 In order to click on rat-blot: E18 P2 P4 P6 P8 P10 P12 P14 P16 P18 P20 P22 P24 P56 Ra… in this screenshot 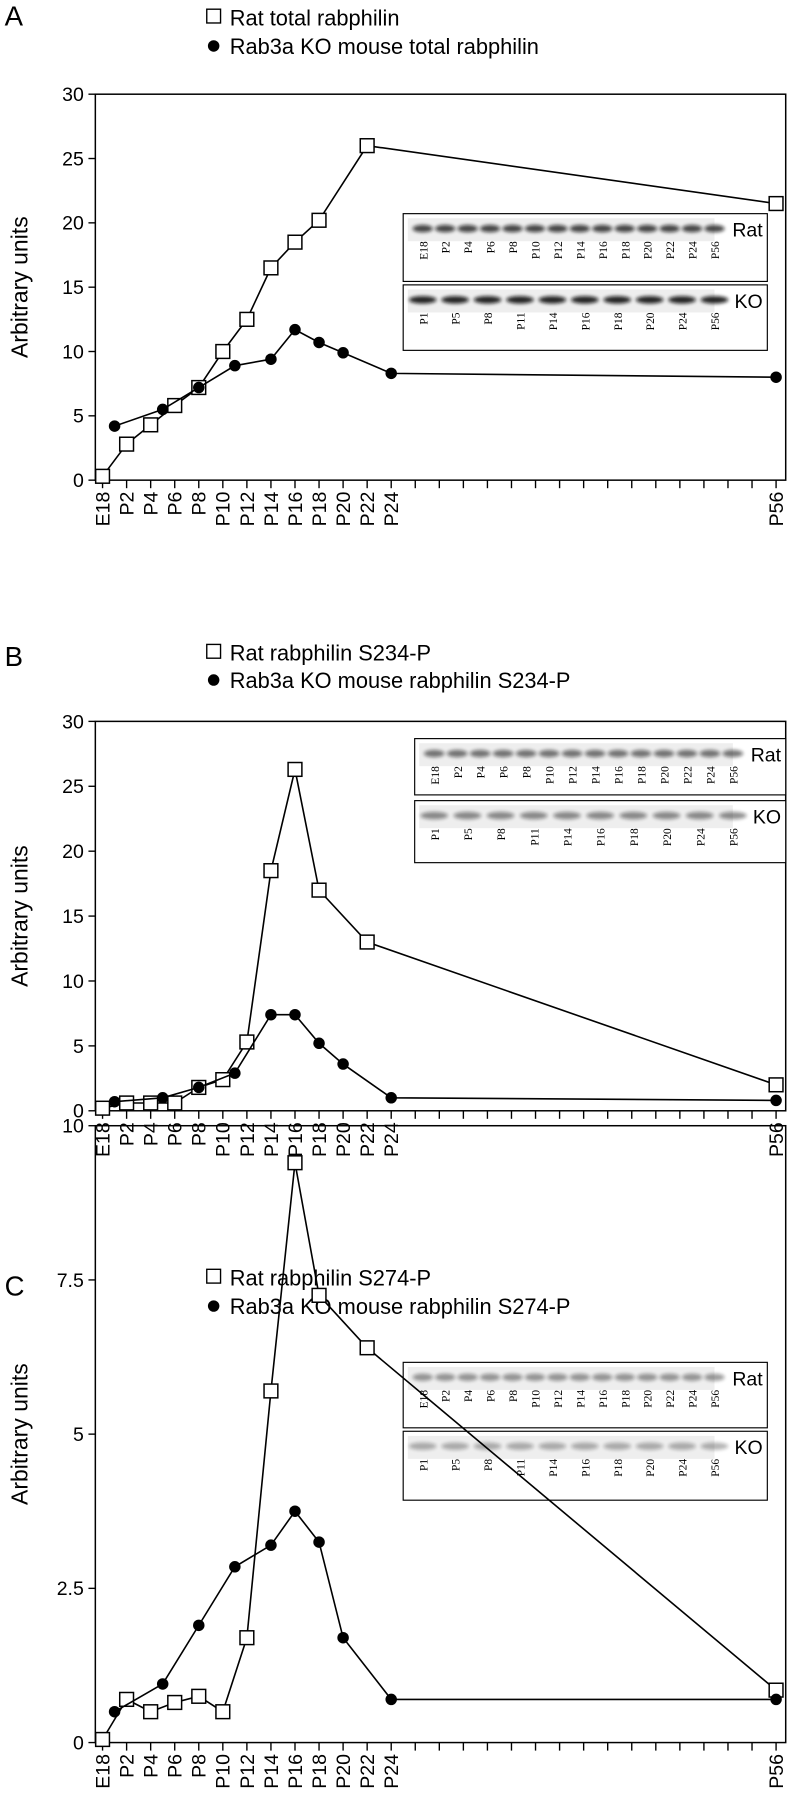, I will do `click(585, 248)`.